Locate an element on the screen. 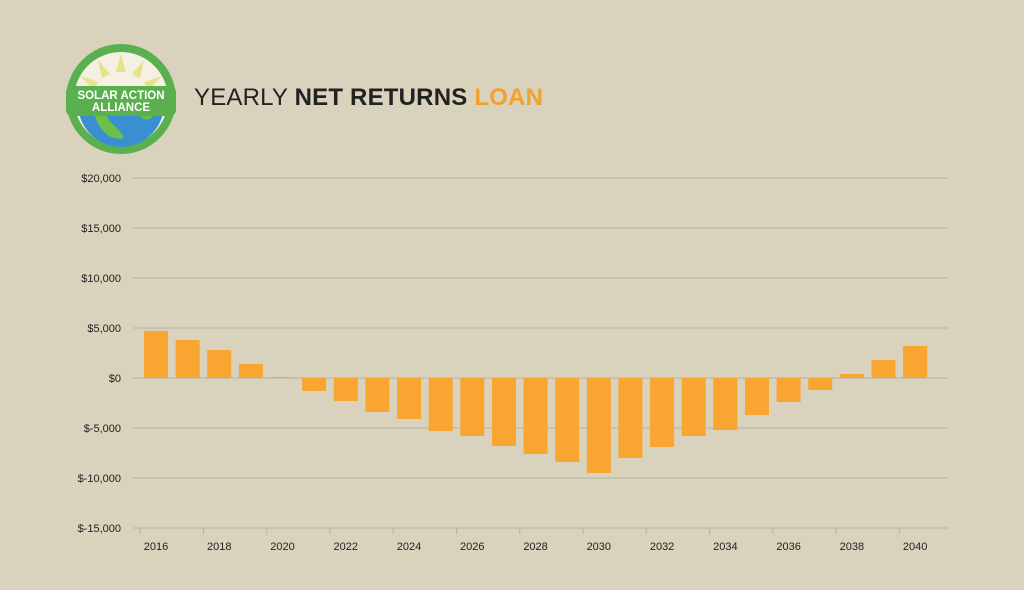 This screenshot has height=590, width=1024. x-tick-label: 2036 is located at coordinates (788, 547).